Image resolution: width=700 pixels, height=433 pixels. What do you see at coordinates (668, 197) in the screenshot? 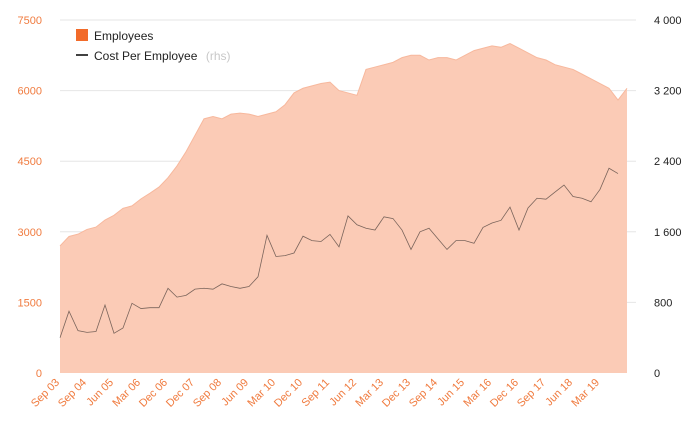
I see `y-axis-right: 0 800 1 600 2 400 3 200 4 000` at bounding box center [668, 197].